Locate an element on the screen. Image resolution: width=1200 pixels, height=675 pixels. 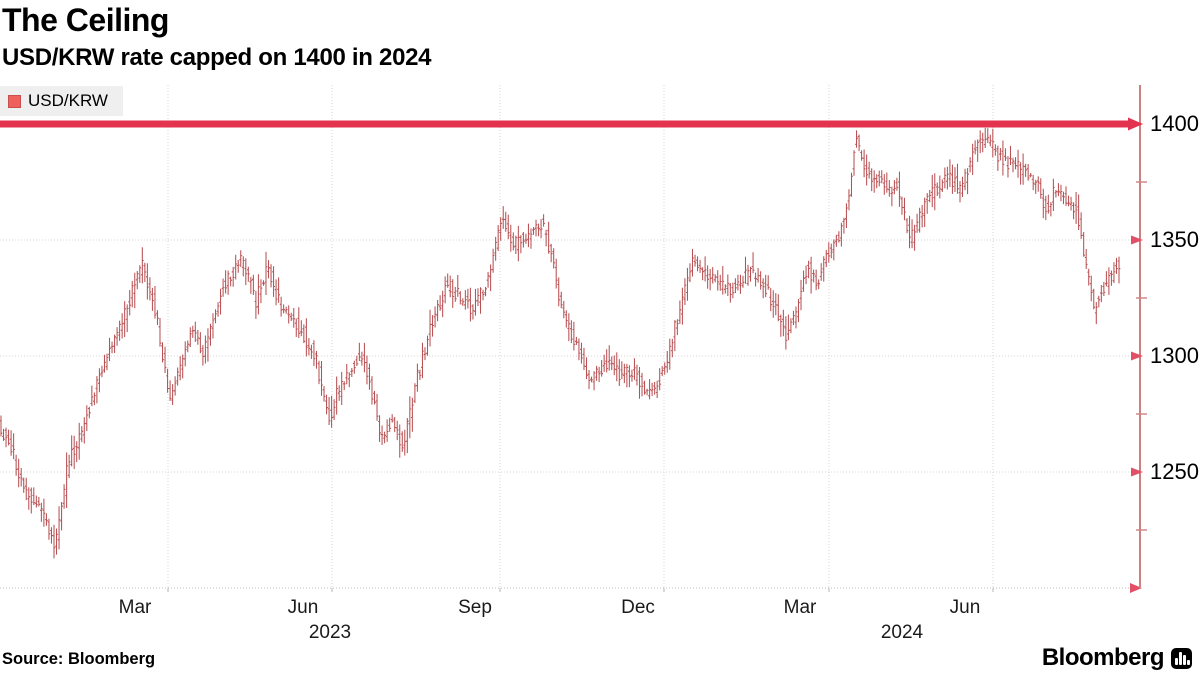
x-month-label: Sep is located at coordinates (475, 607).